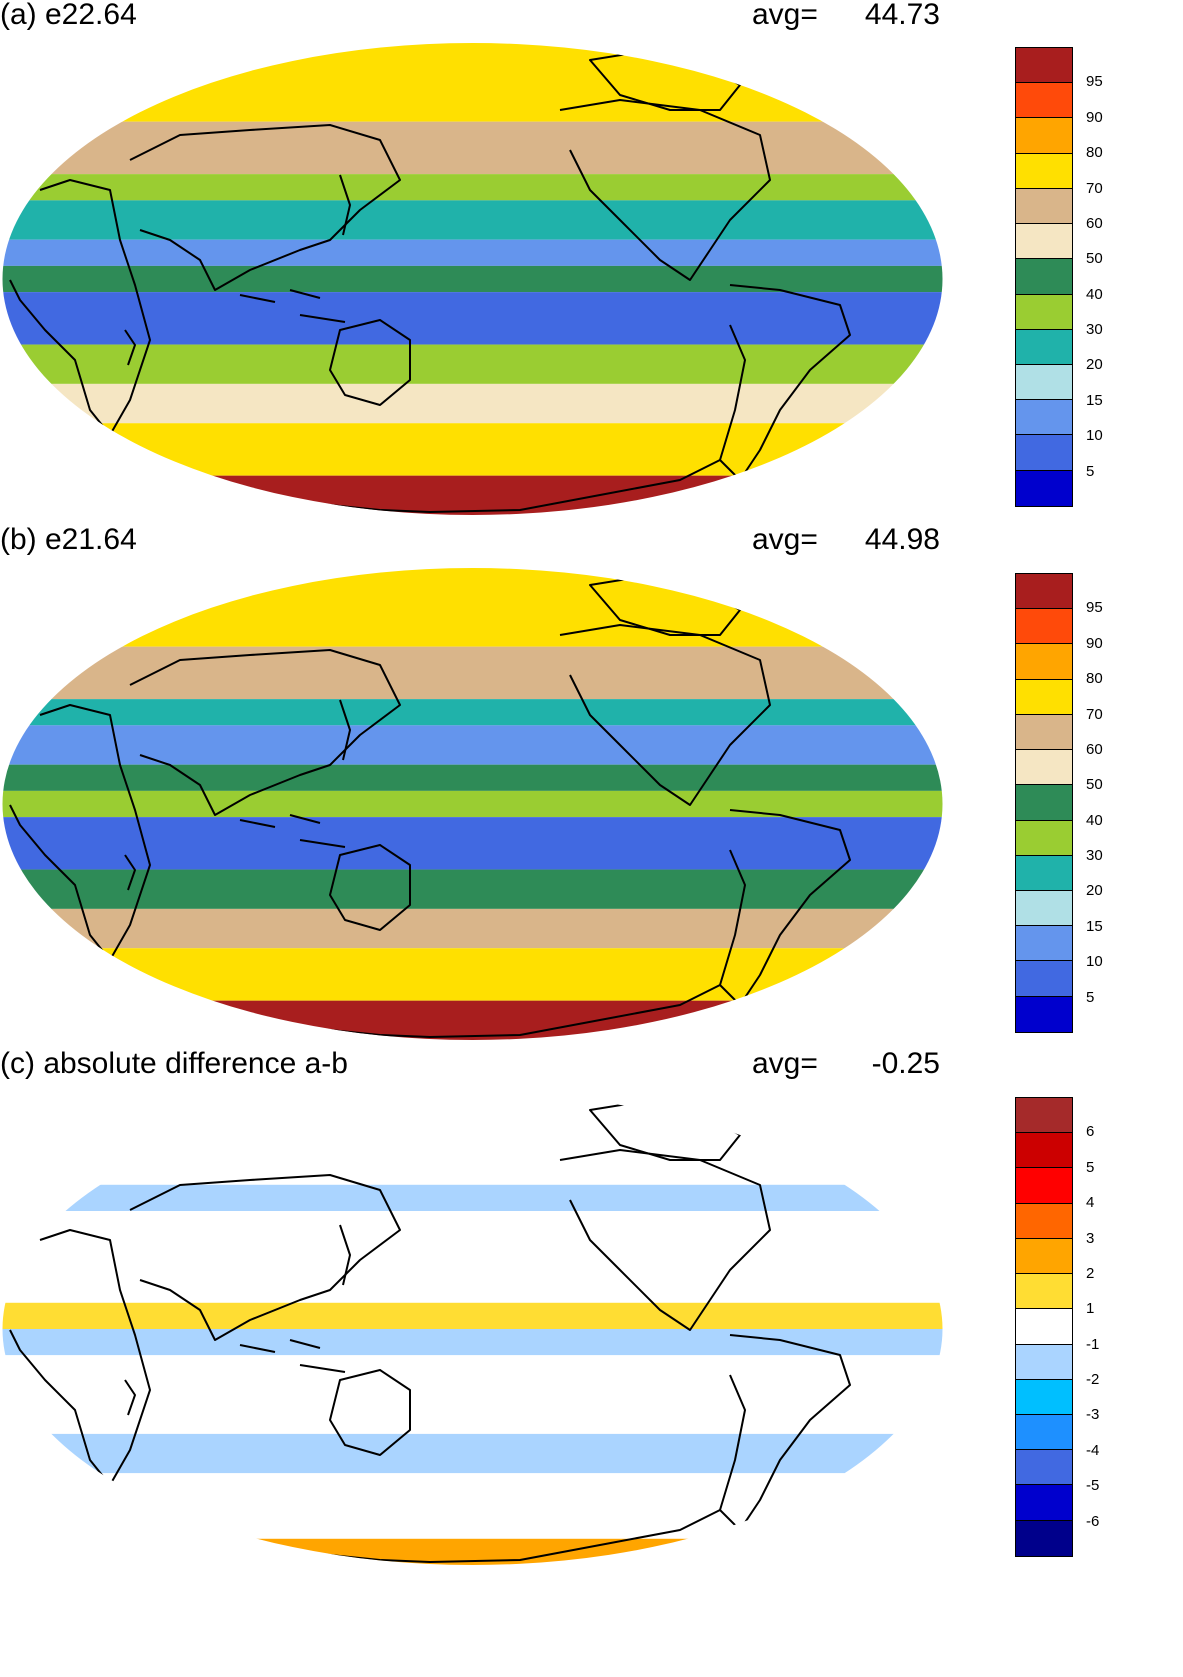 This screenshot has width=1183, height=1677. Describe the element at coordinates (1094, 785) in the screenshot. I see `colorbar-tick-label: 50` at that location.